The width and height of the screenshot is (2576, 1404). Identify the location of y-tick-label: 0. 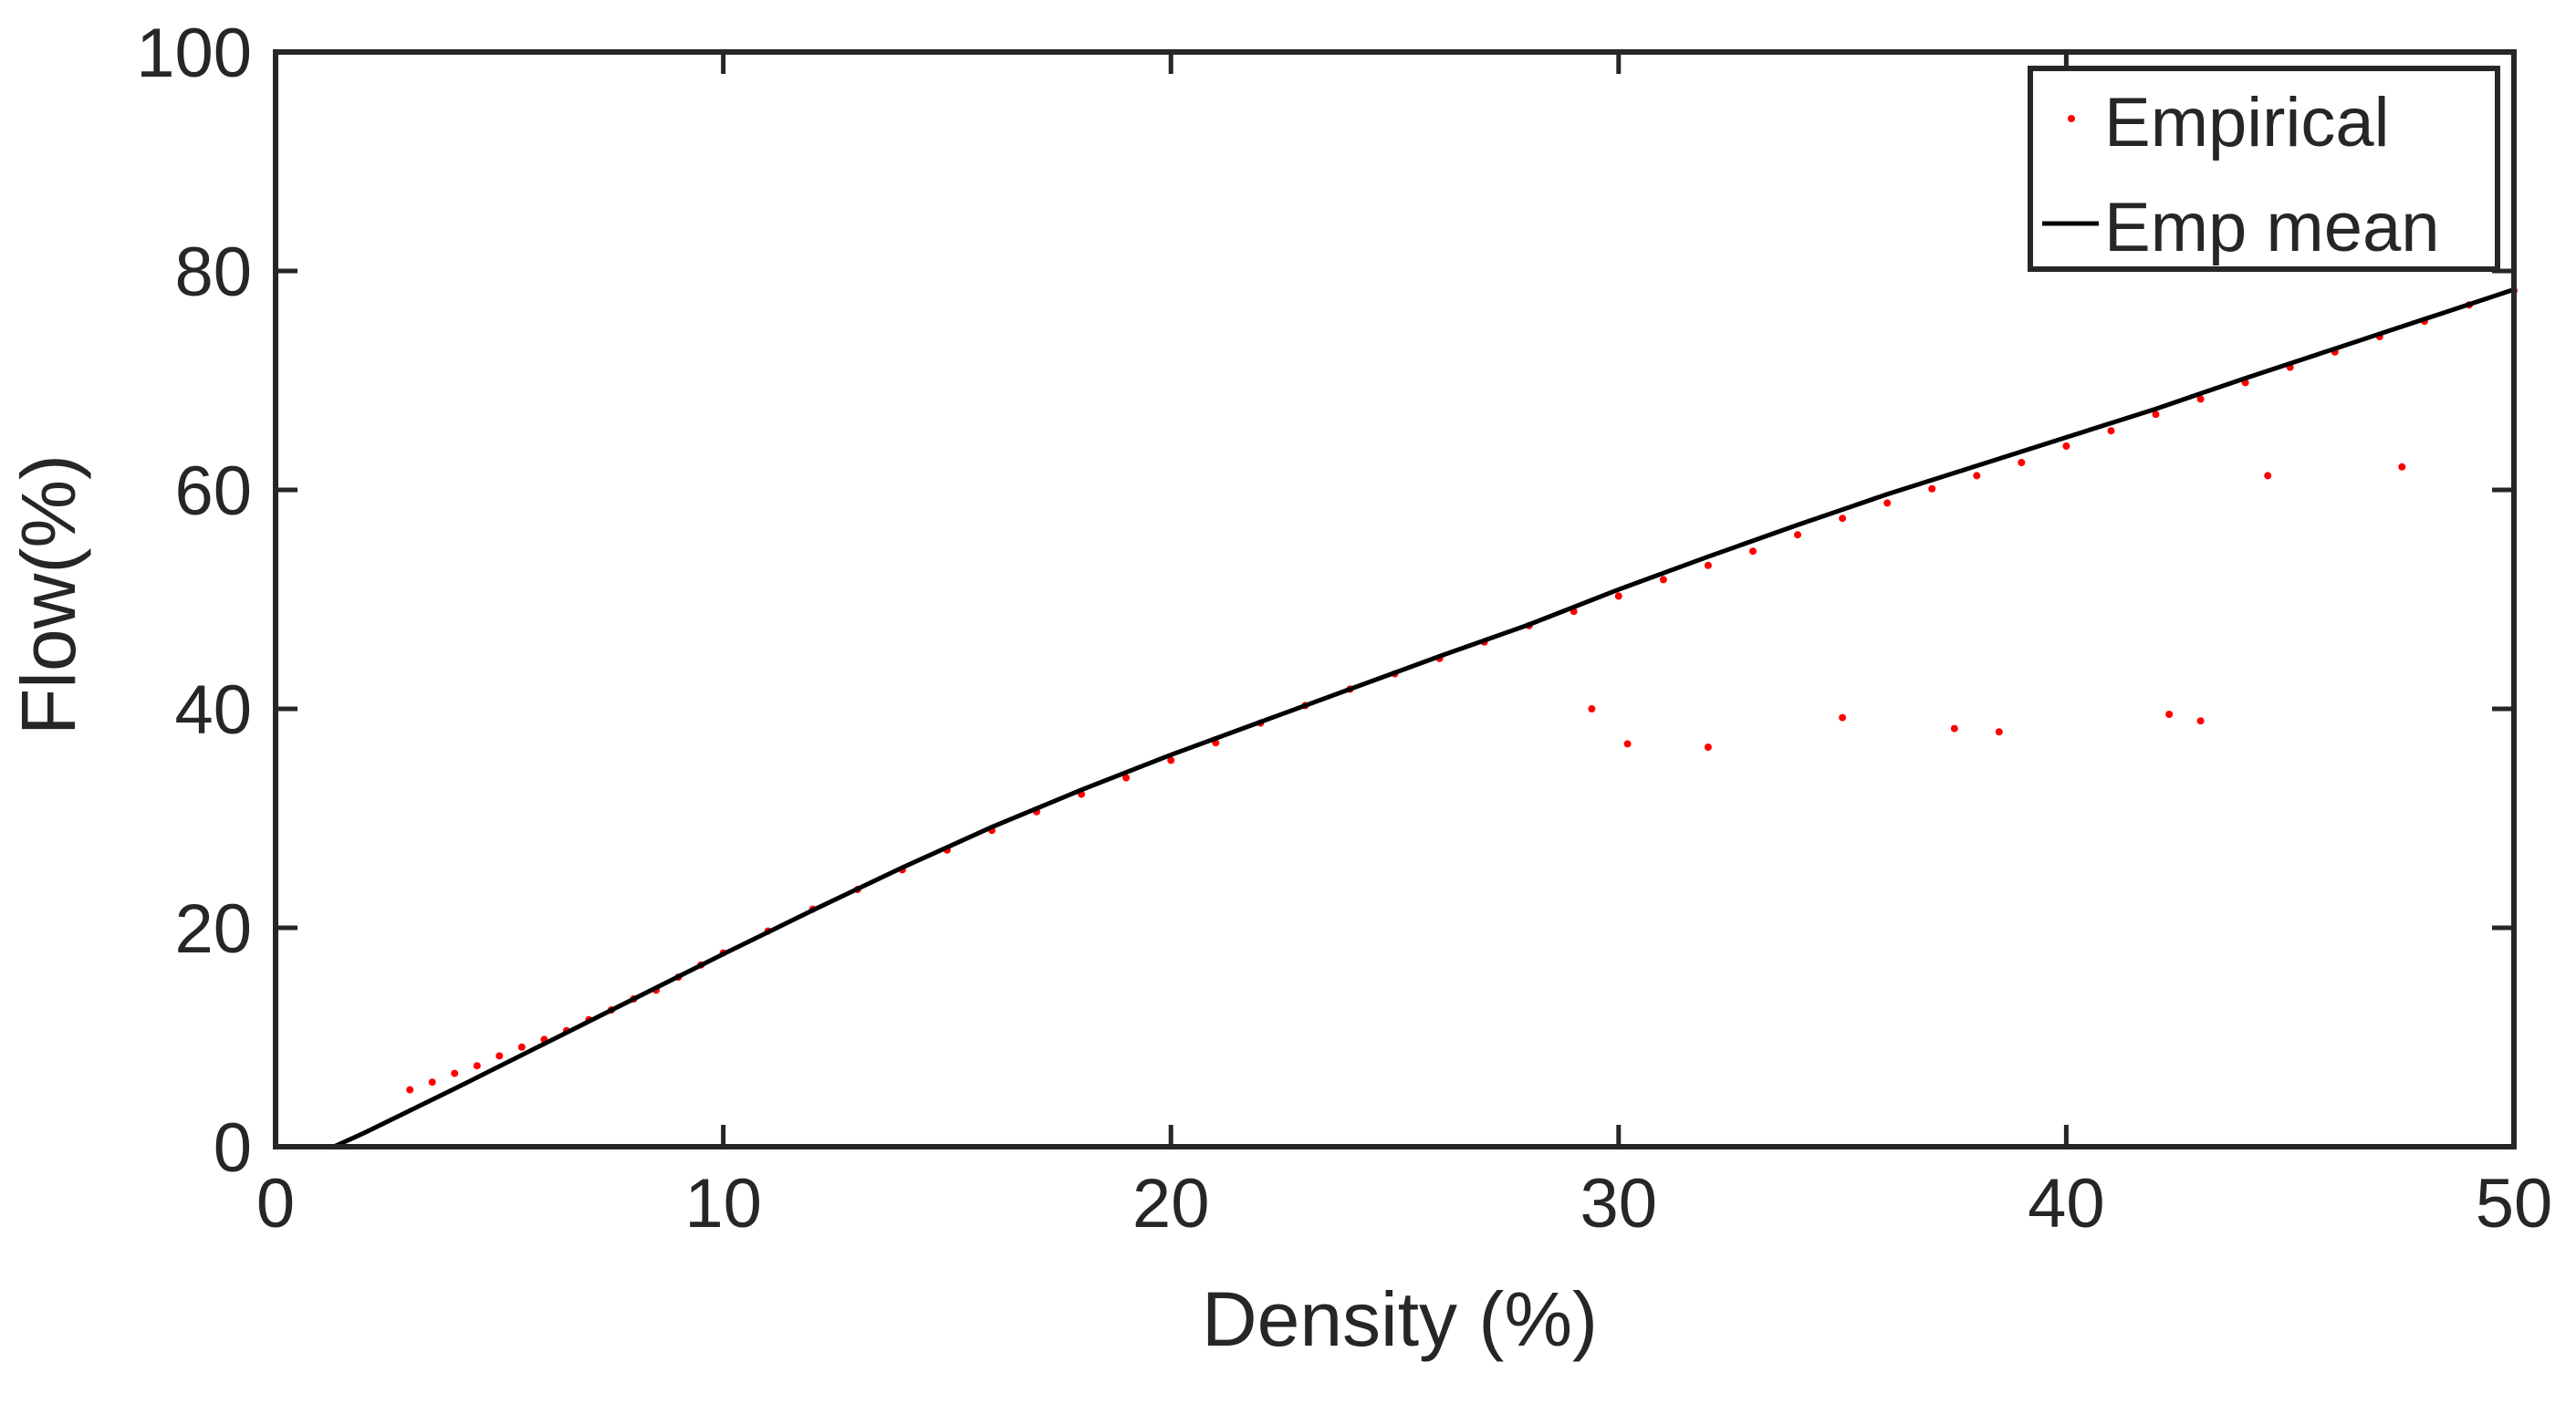
(233, 1148).